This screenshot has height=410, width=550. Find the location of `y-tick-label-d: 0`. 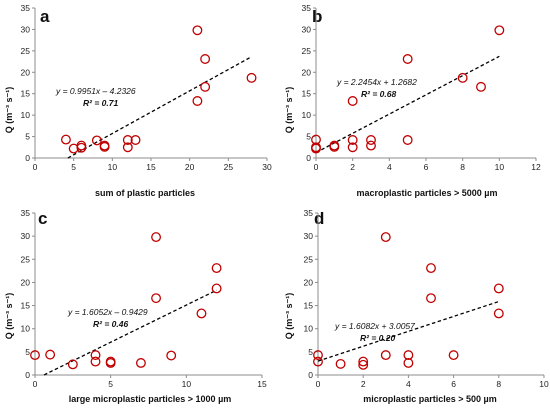

y-tick-label-d: 0 is located at coordinates (310, 375).